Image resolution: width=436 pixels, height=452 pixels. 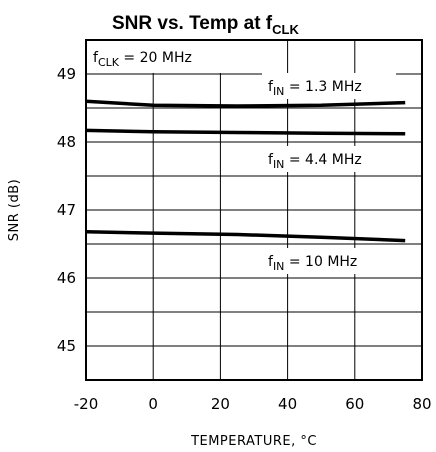 I want to click on x-axis-label: TEMPERATURE, °C, so click(x=253, y=441).